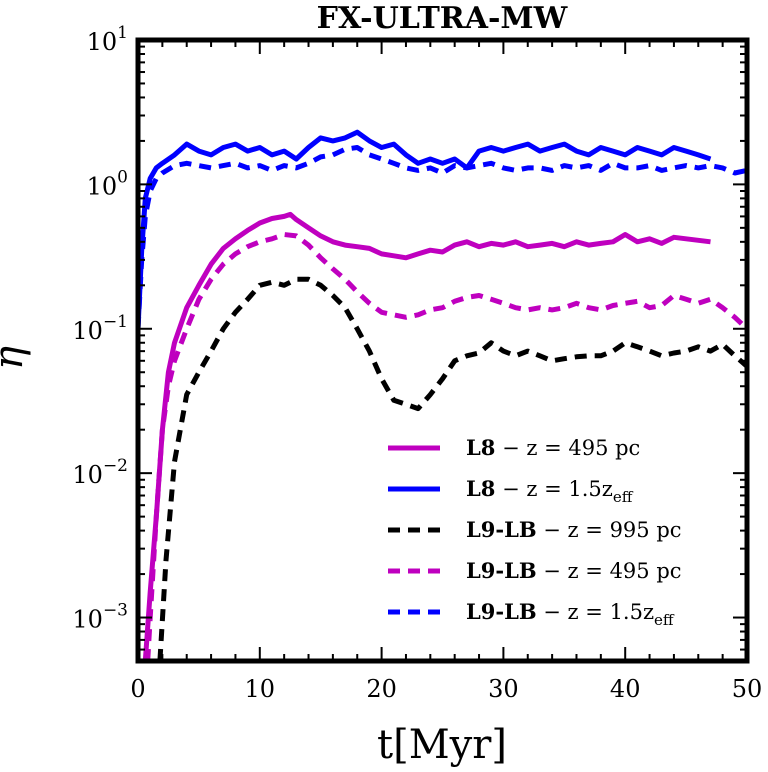 Image resolution: width=768 pixels, height=772 pixels. I want to click on y-tick-label: 10⁻³, so click(100, 617).